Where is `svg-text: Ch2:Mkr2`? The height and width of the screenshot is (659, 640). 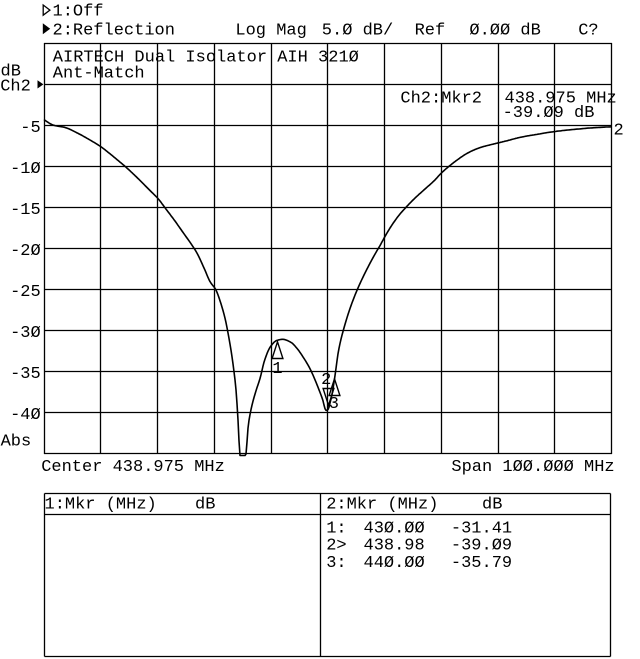 svg-text: Ch2:Mkr2 is located at coordinates (441, 98).